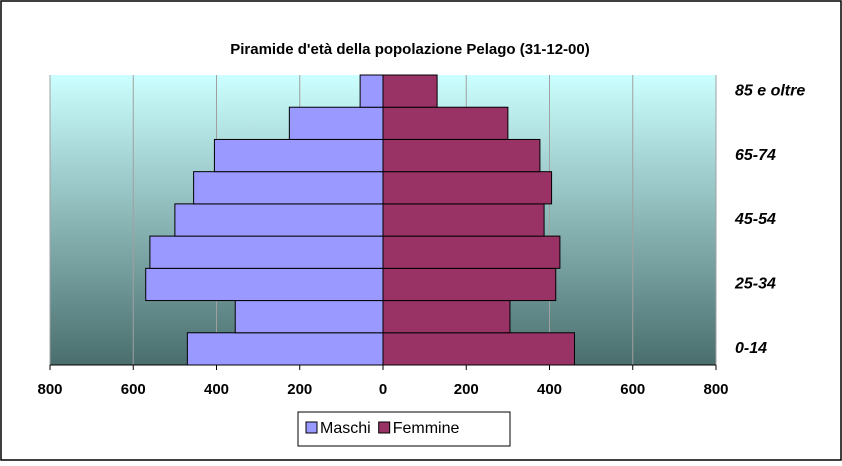  I want to click on legend-box, so click(404, 429).